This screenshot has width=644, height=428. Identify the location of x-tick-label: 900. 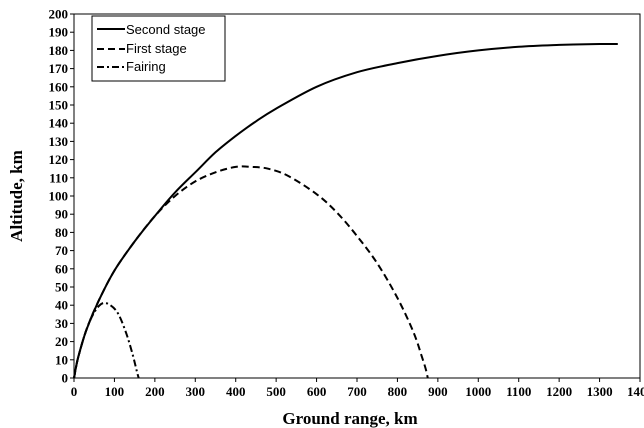
(438, 391).